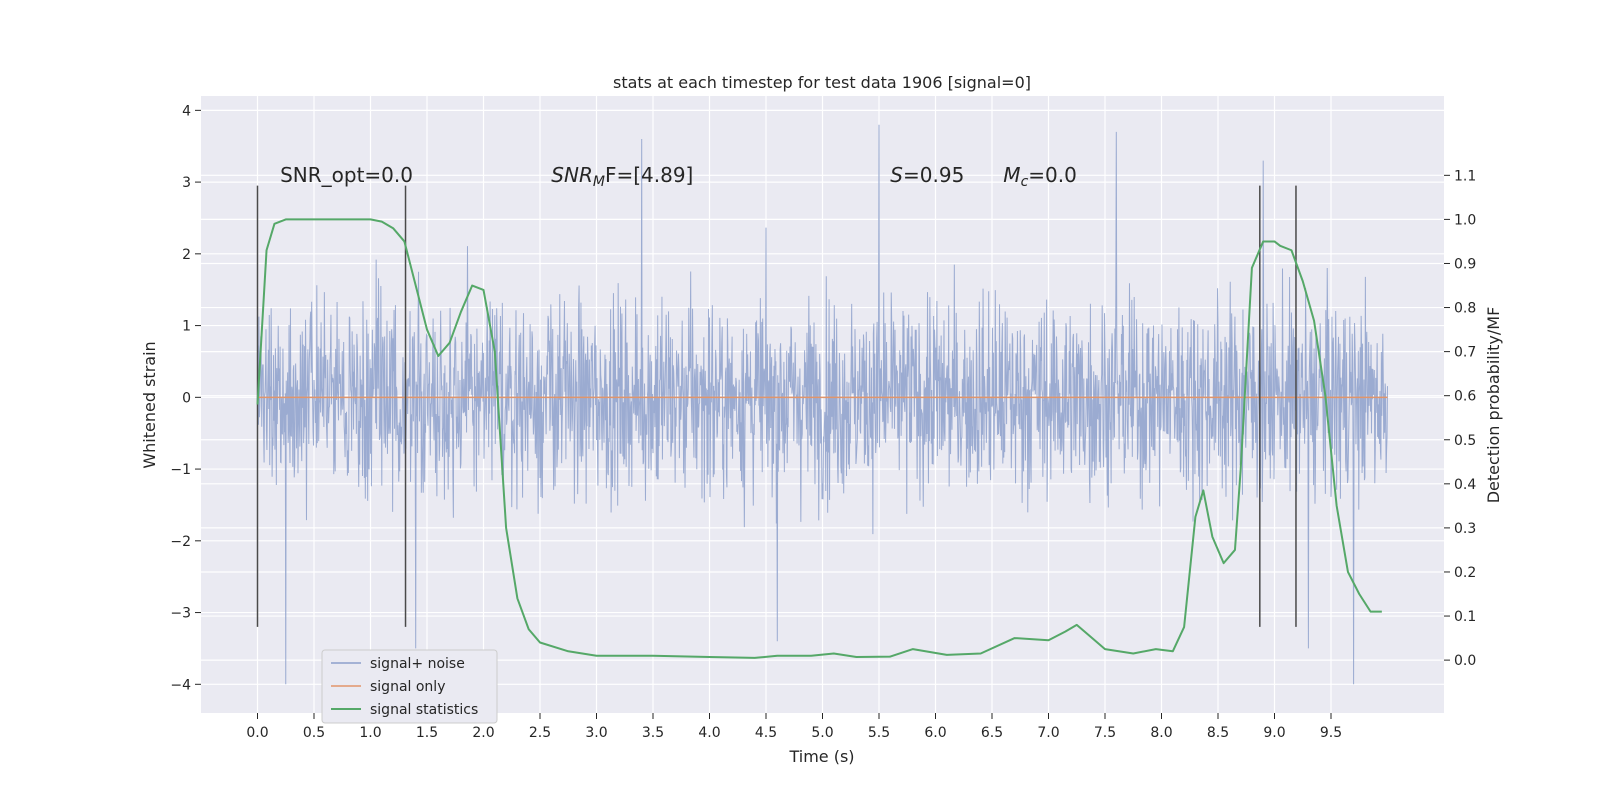  I want to click on x-tick-label: 5.5, so click(879, 733).